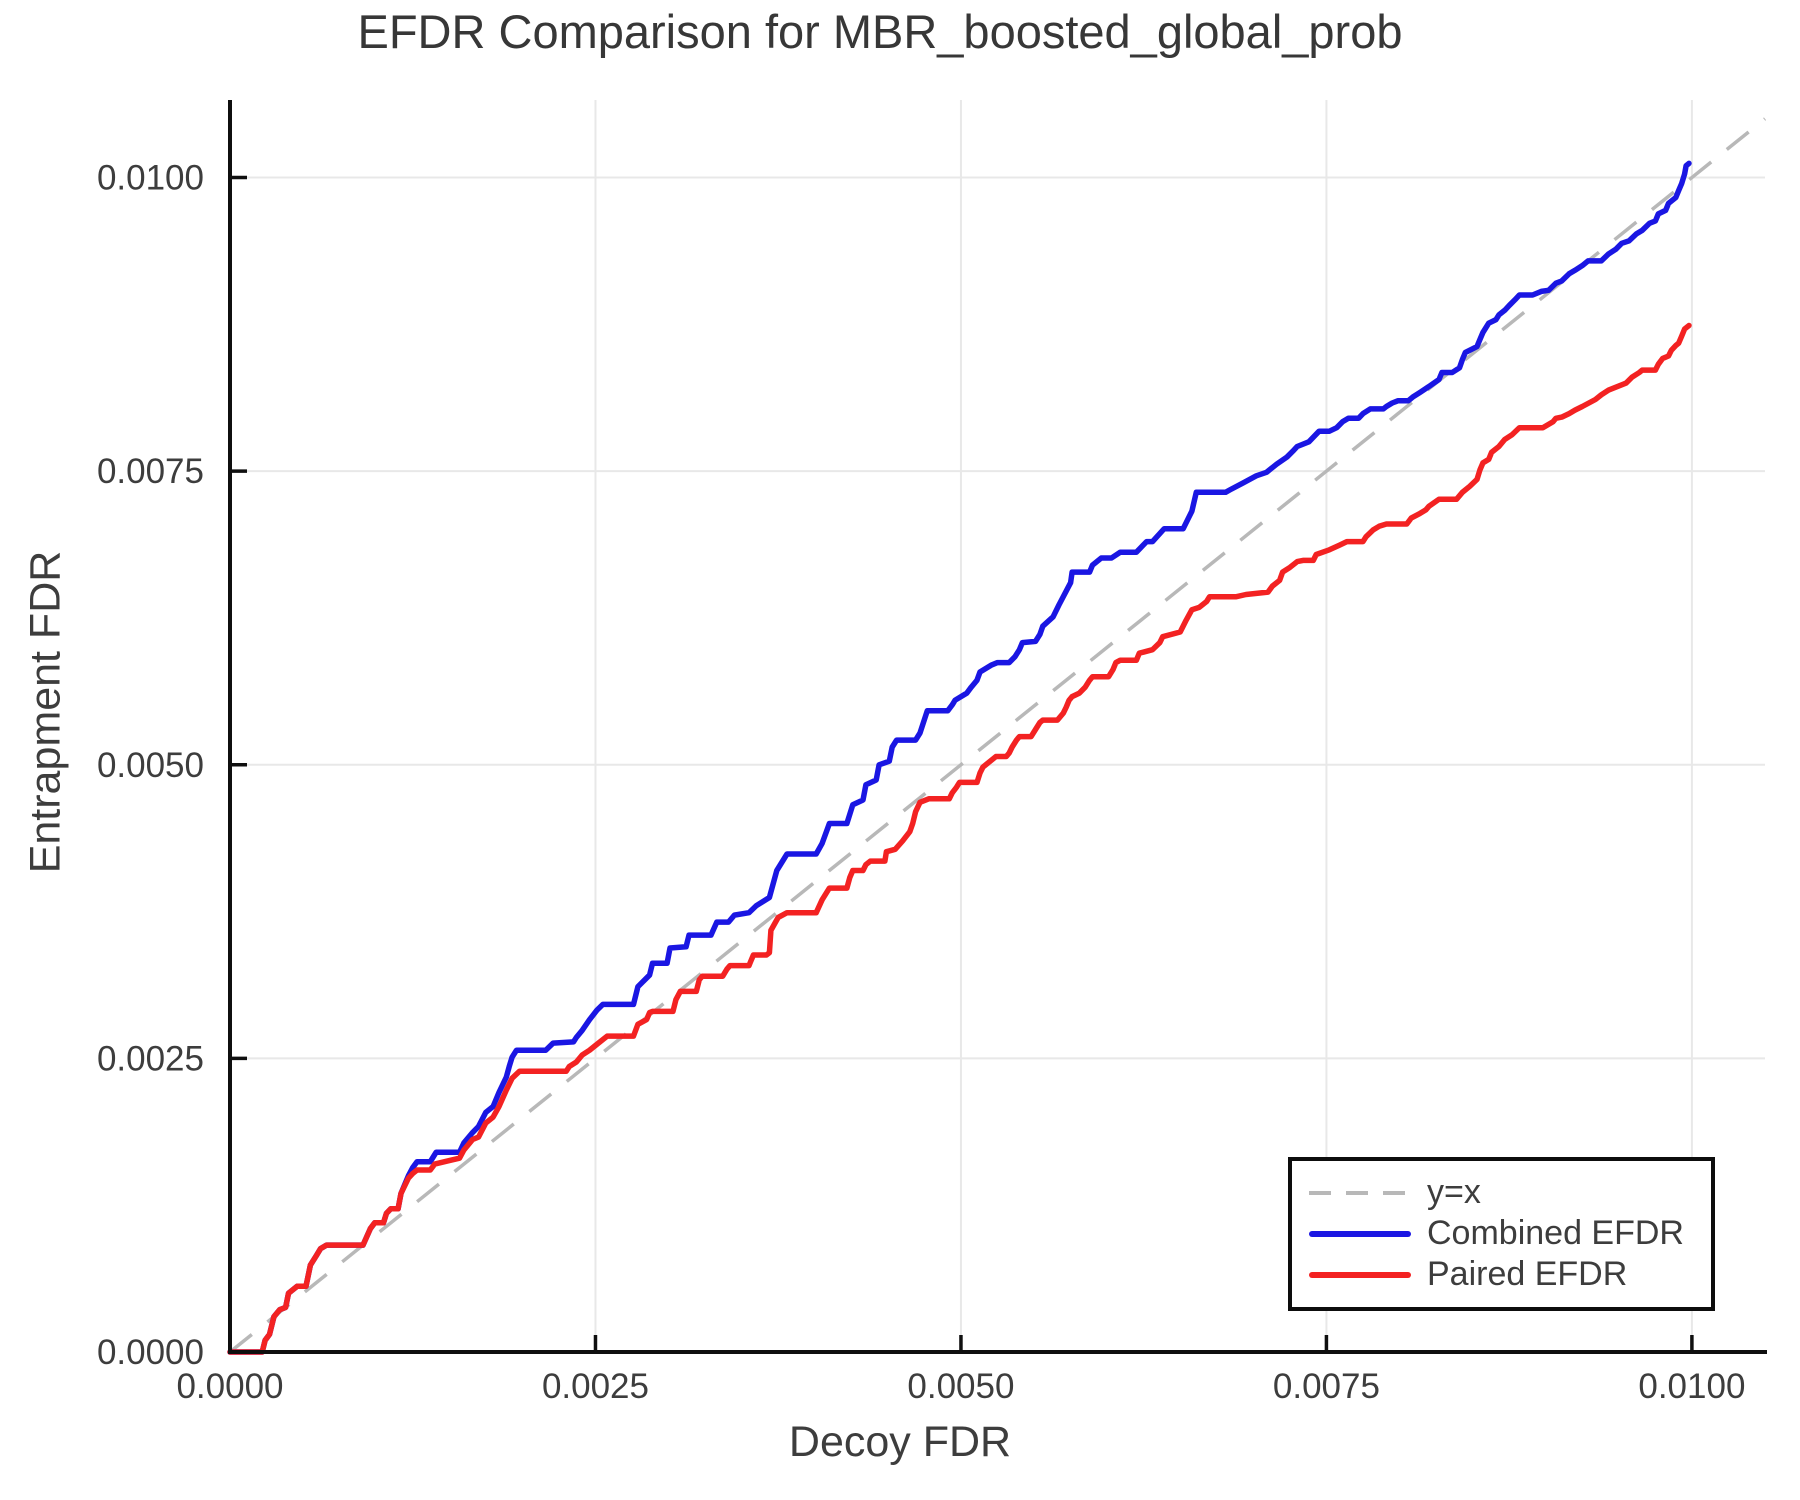 The width and height of the screenshot is (1800, 1500). I want to click on y-tick-label: 0.0050, so click(150, 765).